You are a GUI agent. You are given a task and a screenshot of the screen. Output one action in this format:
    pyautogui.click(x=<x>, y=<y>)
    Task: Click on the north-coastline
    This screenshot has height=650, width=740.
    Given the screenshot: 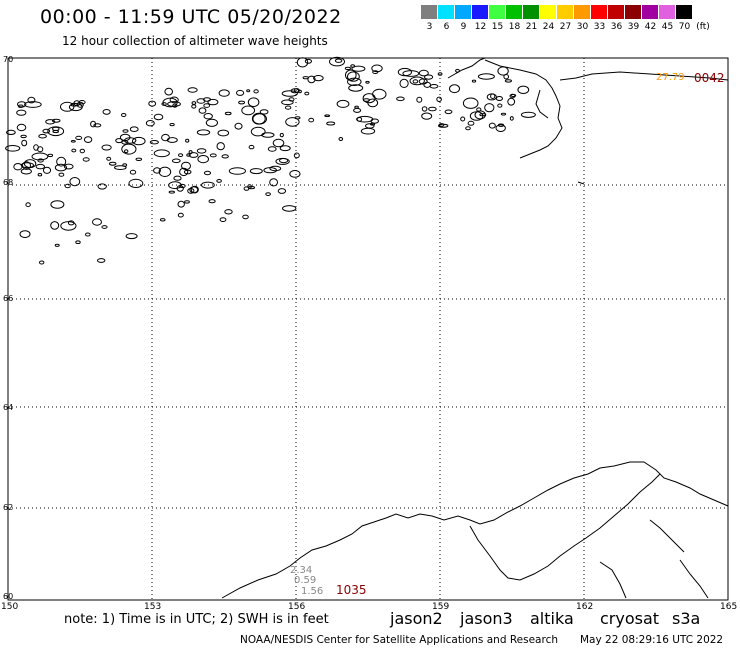 What is the action you would take?
    pyautogui.click(x=588, y=121)
    